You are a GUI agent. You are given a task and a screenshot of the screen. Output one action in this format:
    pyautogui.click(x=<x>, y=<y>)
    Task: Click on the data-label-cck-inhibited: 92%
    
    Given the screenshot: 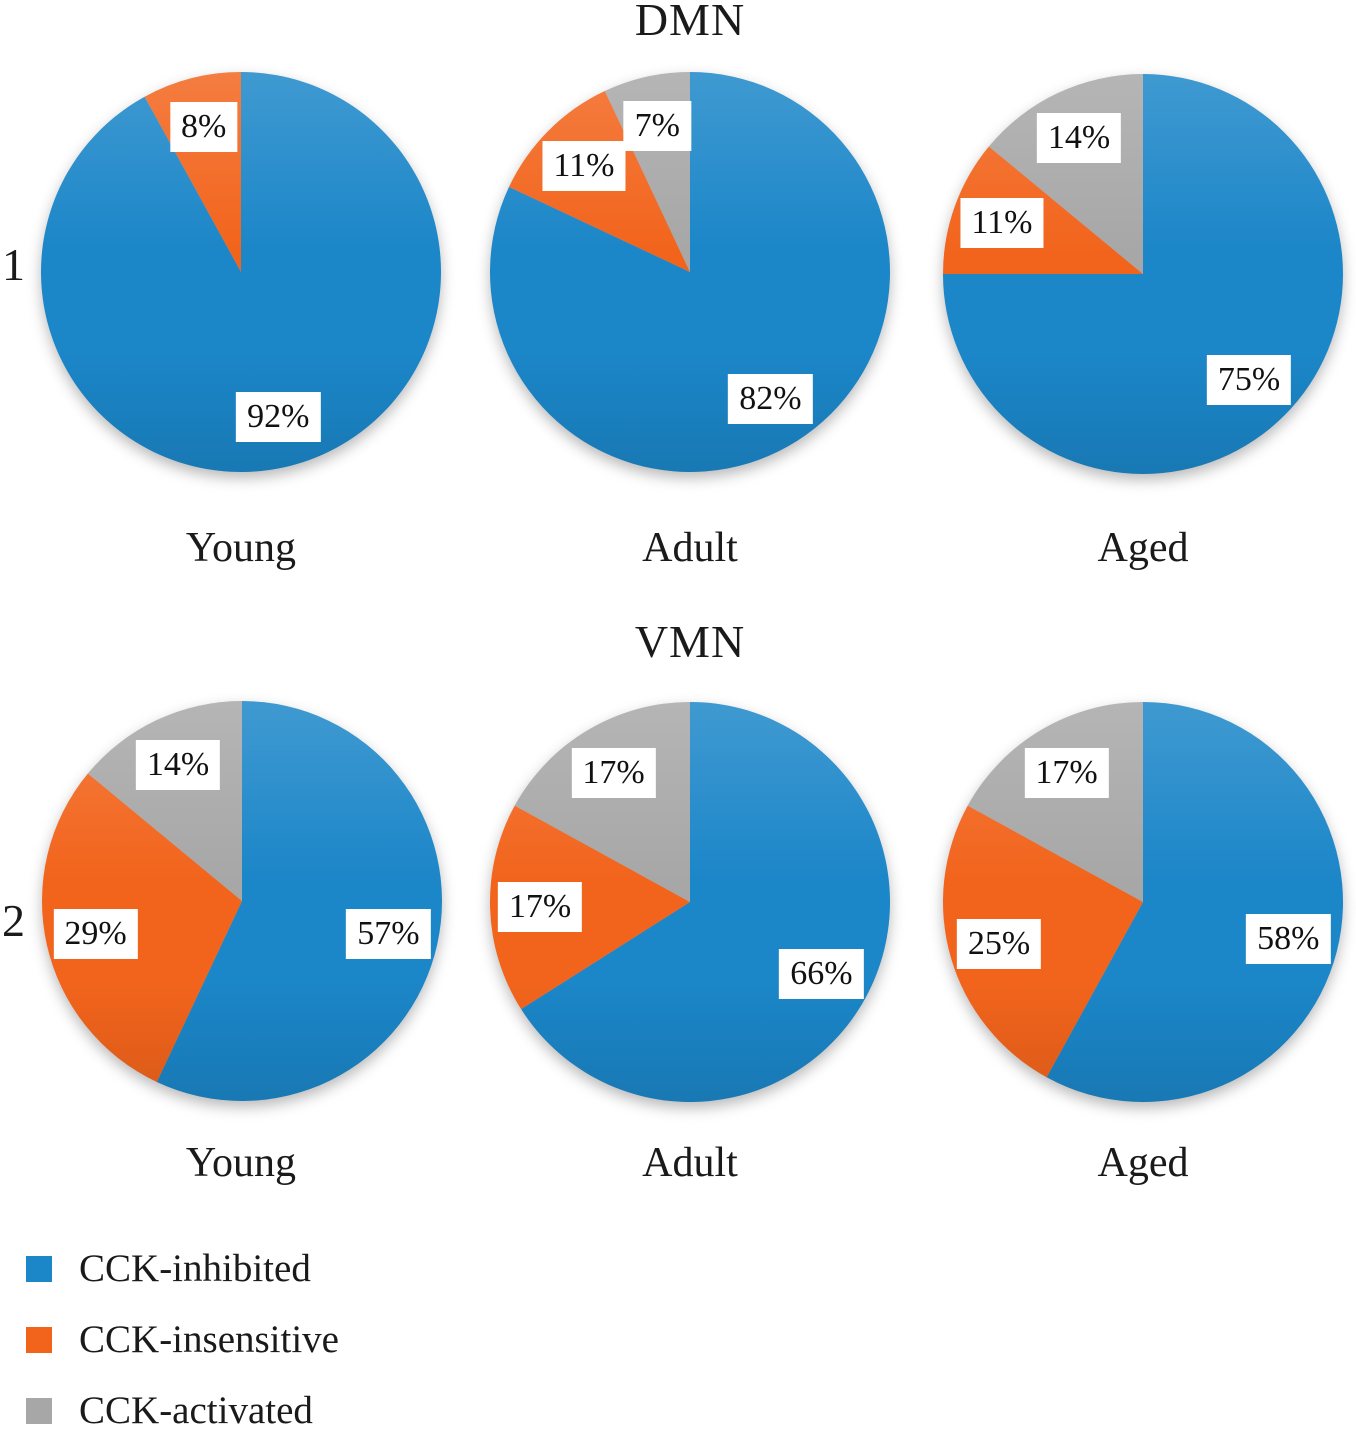 What is the action you would take?
    pyautogui.click(x=278, y=417)
    